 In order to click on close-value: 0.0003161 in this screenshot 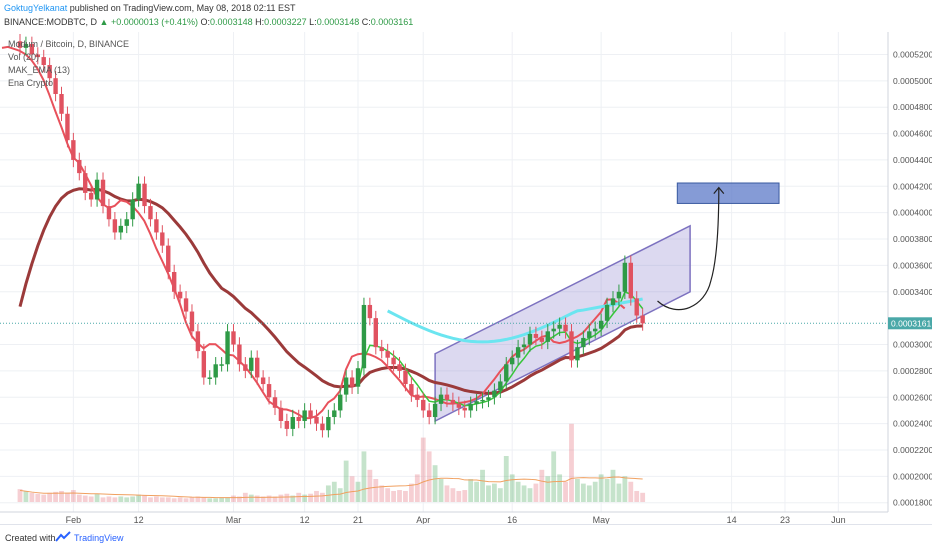, I will do `click(392, 22)`.